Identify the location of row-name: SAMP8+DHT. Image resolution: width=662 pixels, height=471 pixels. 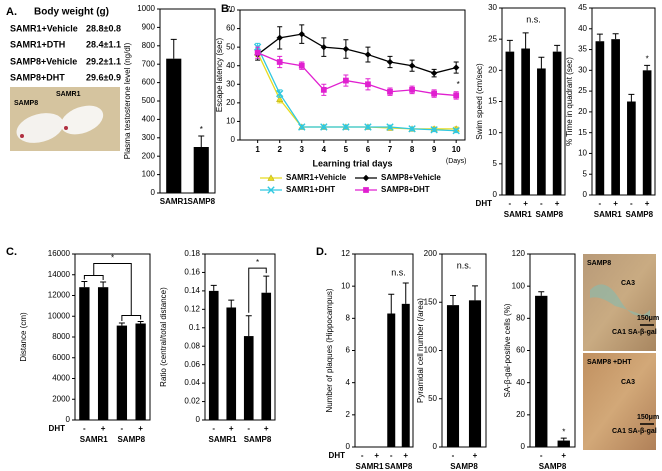
(37, 77).